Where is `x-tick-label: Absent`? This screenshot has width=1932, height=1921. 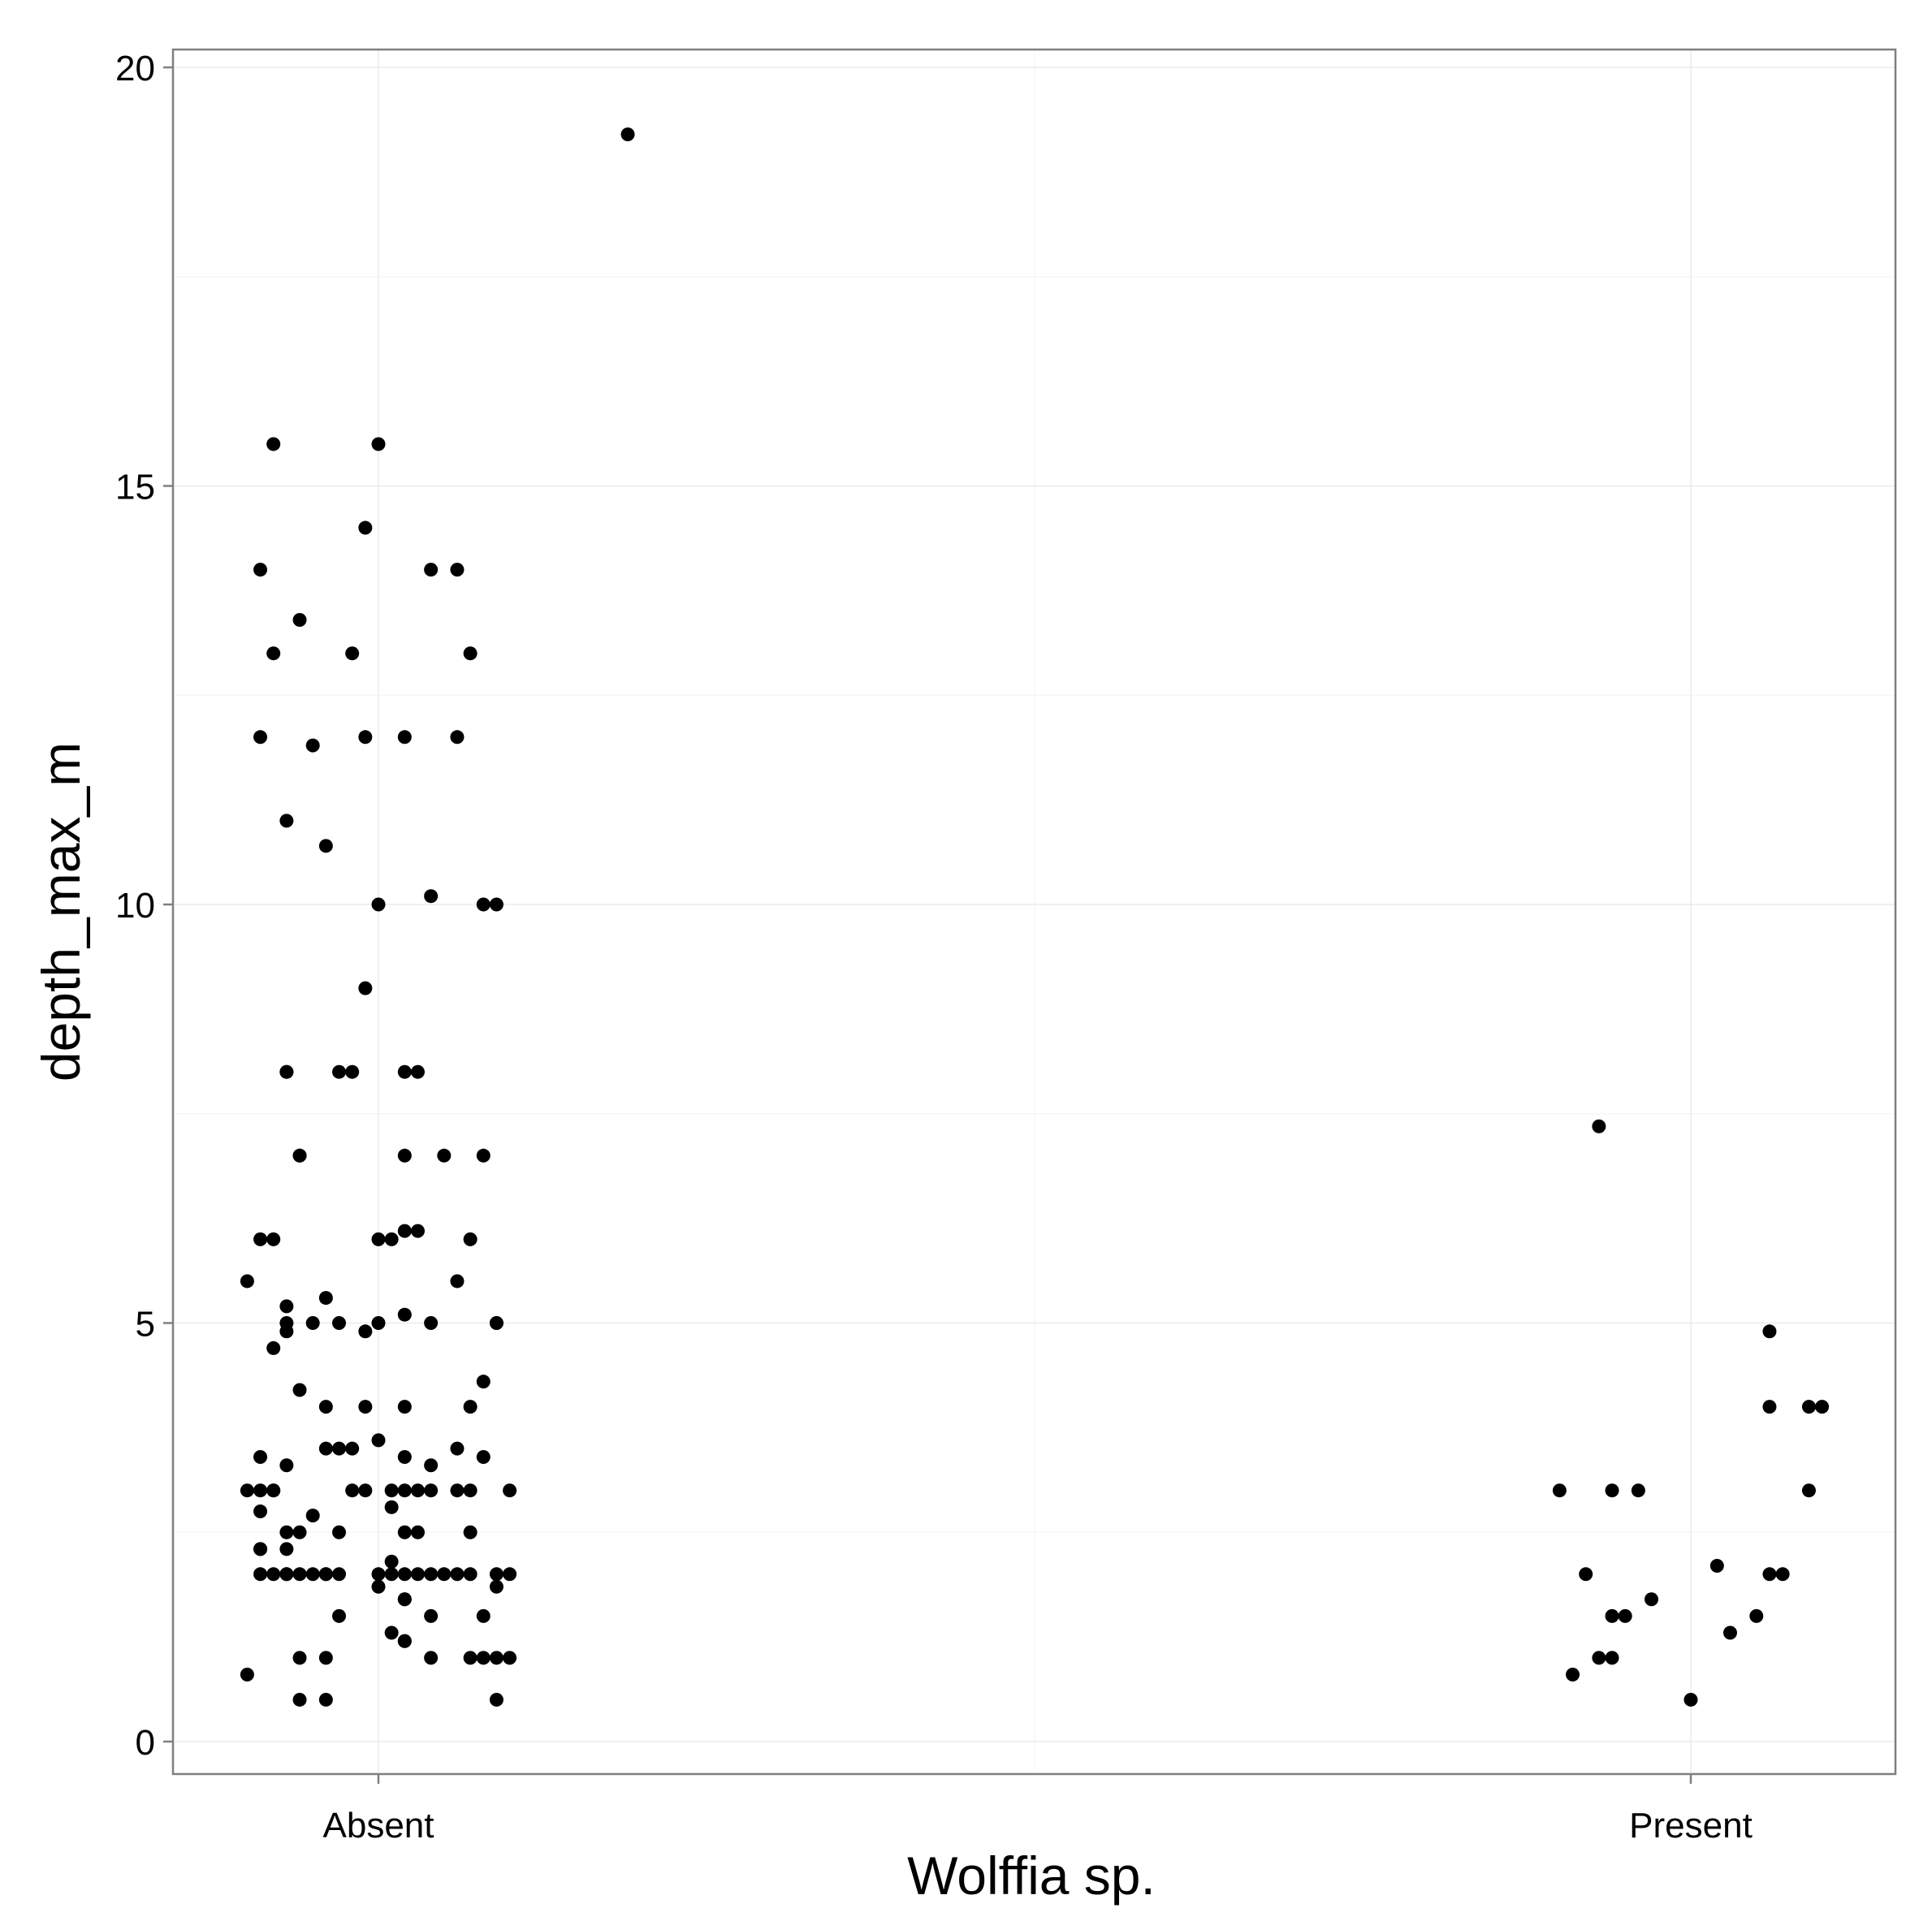 x-tick-label: Absent is located at coordinates (378, 1825).